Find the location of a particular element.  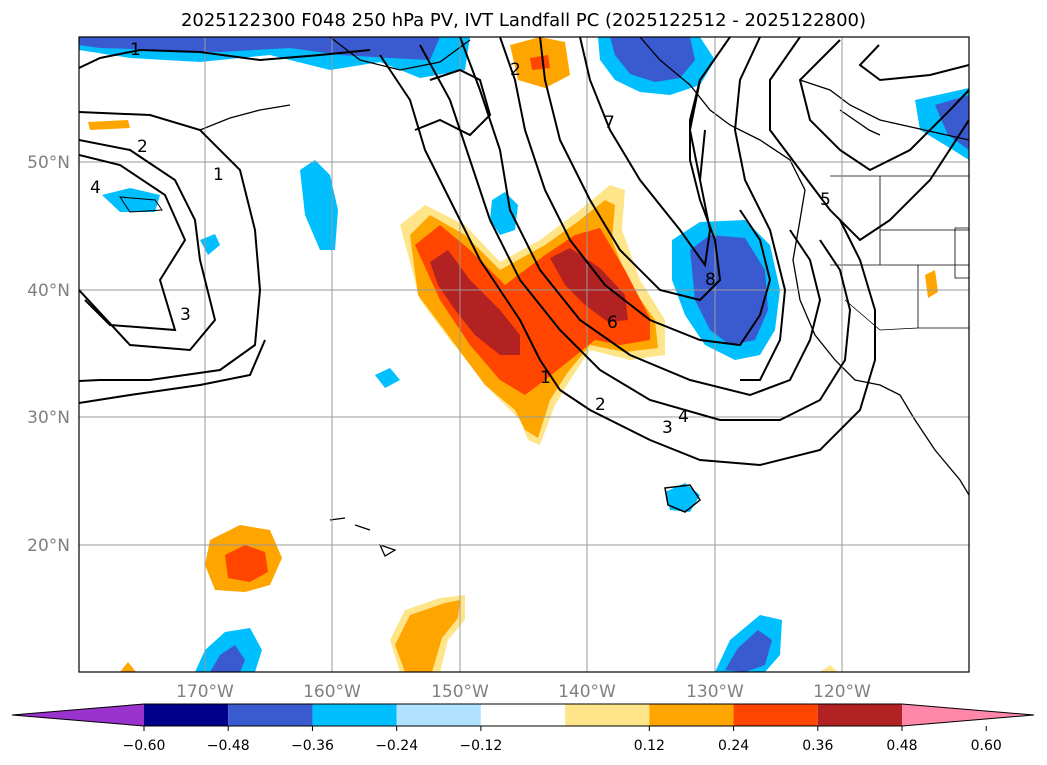

lon-label: 160°W is located at coordinates (332, 692).